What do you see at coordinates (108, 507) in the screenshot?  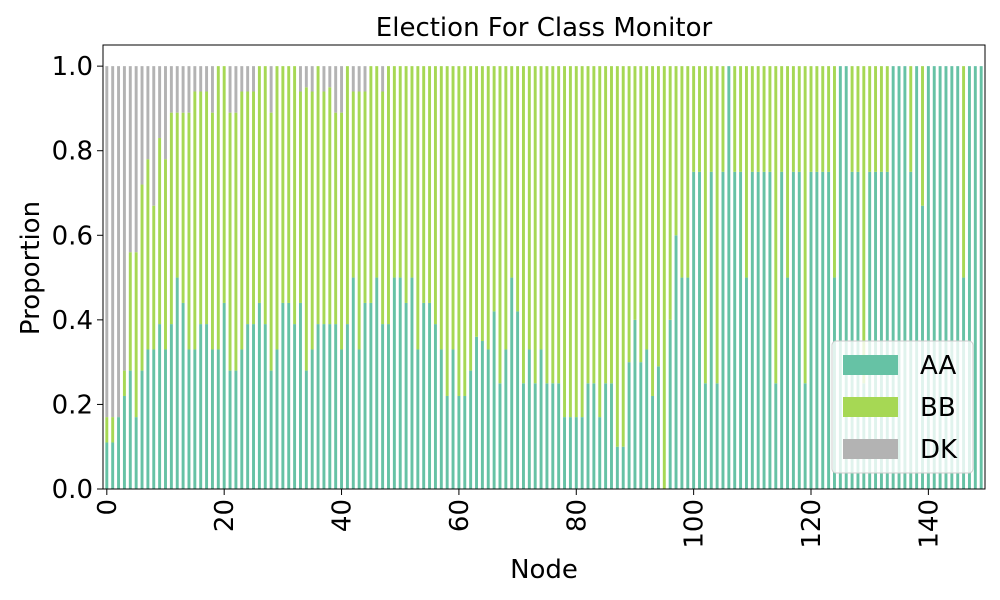 I see `x-tick-label: 0` at bounding box center [108, 507].